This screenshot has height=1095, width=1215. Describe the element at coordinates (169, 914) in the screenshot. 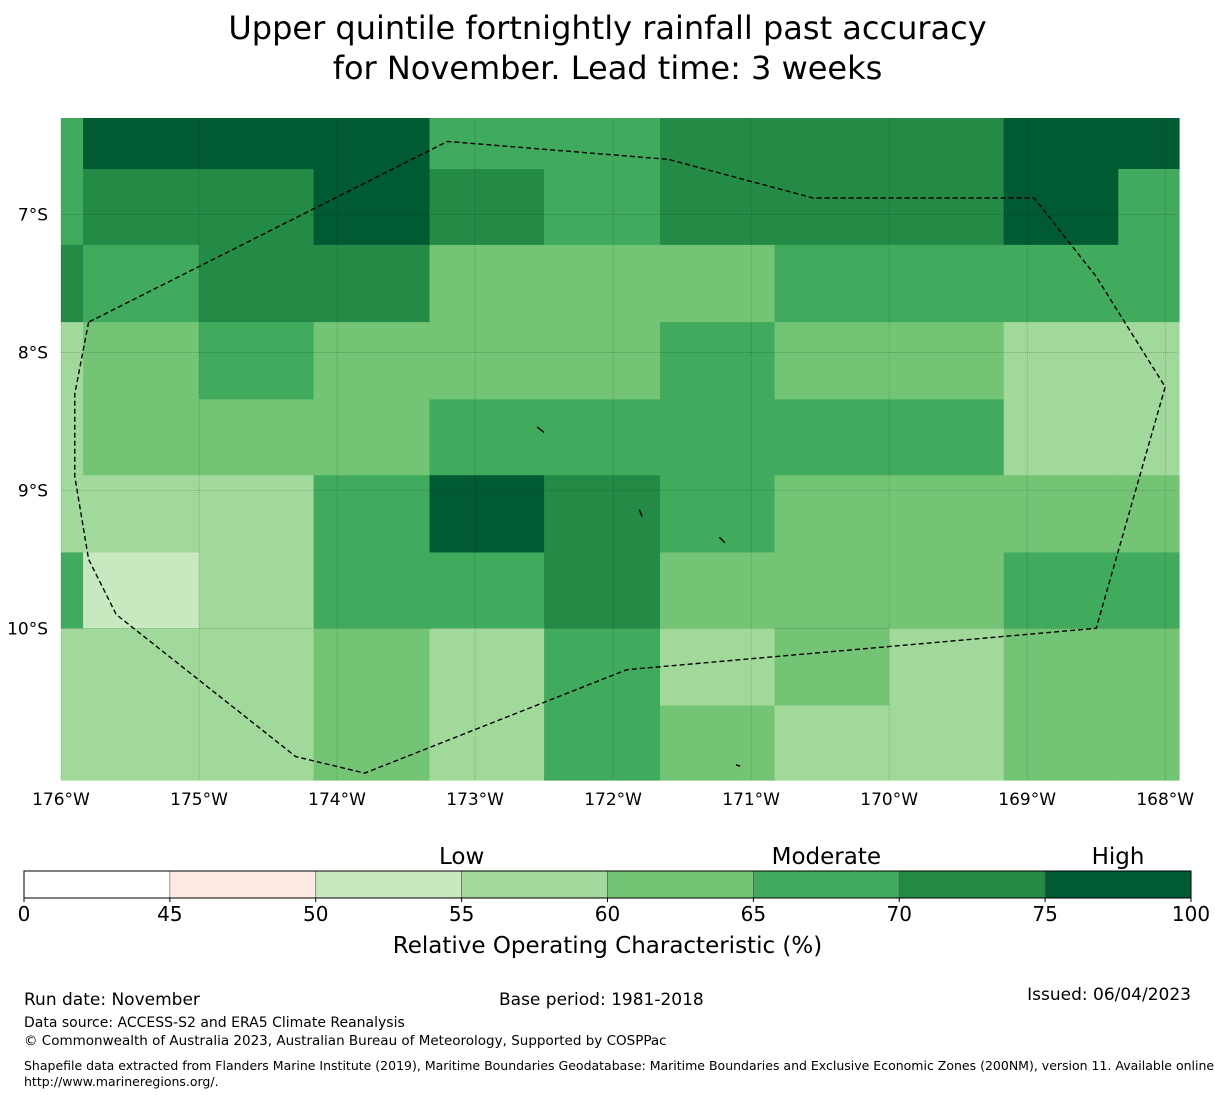

I see `colorbar-tick-label: 45` at that location.